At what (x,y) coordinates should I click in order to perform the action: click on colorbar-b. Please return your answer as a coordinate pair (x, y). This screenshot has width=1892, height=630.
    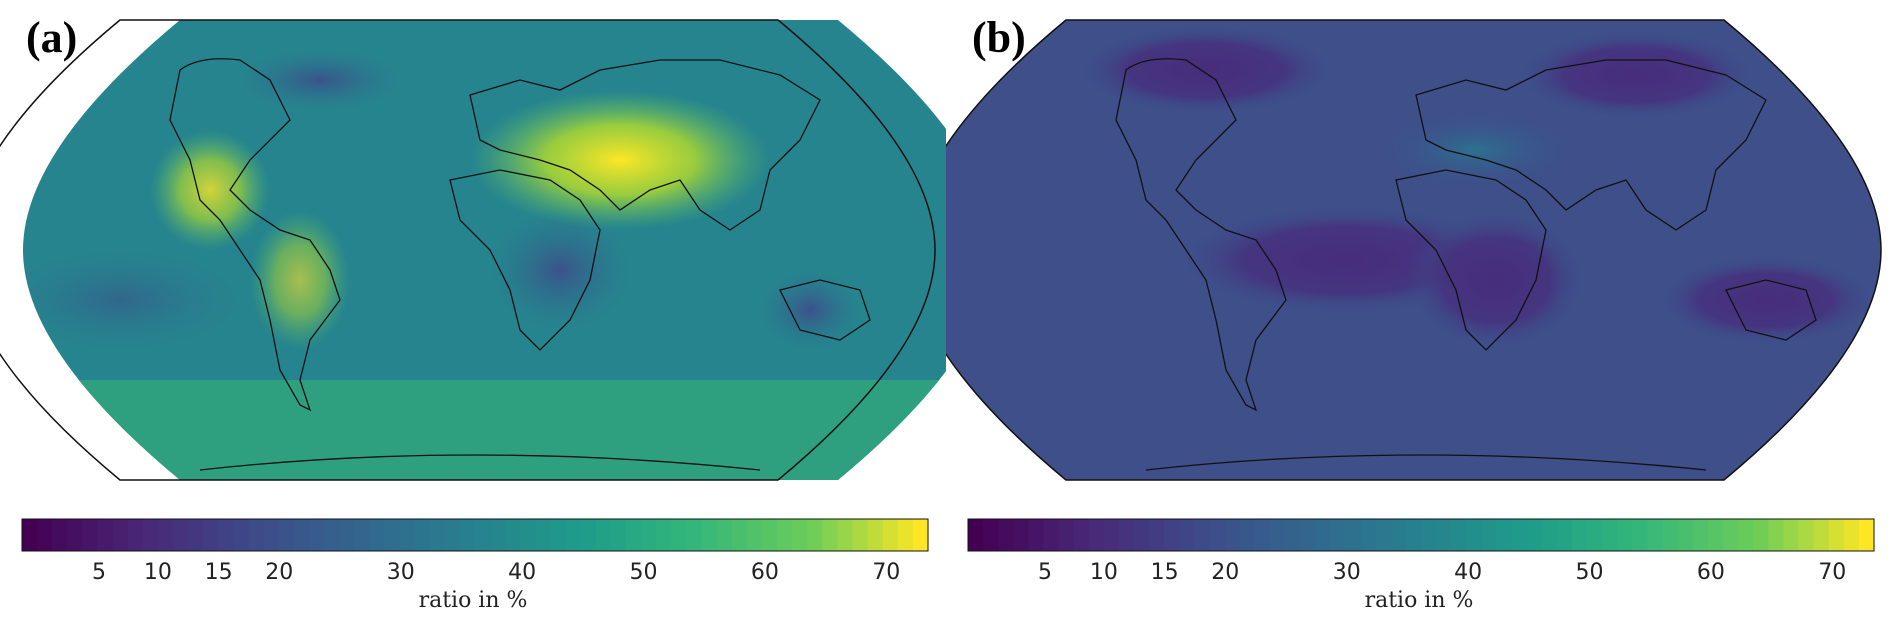
    Looking at the image, I should click on (1421, 535).